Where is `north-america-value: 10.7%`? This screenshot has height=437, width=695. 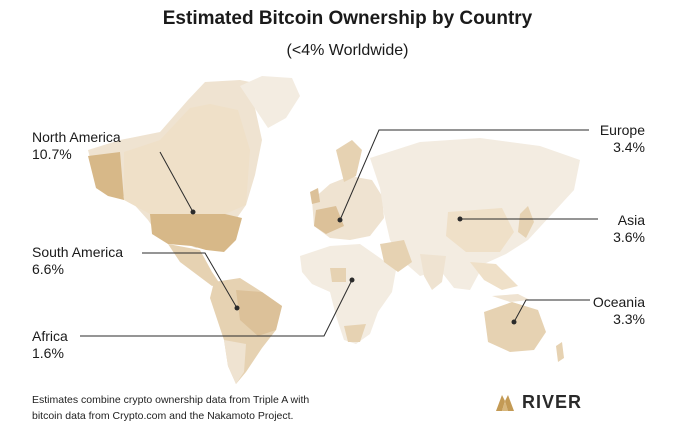 north-america-value: 10.7% is located at coordinates (52, 154).